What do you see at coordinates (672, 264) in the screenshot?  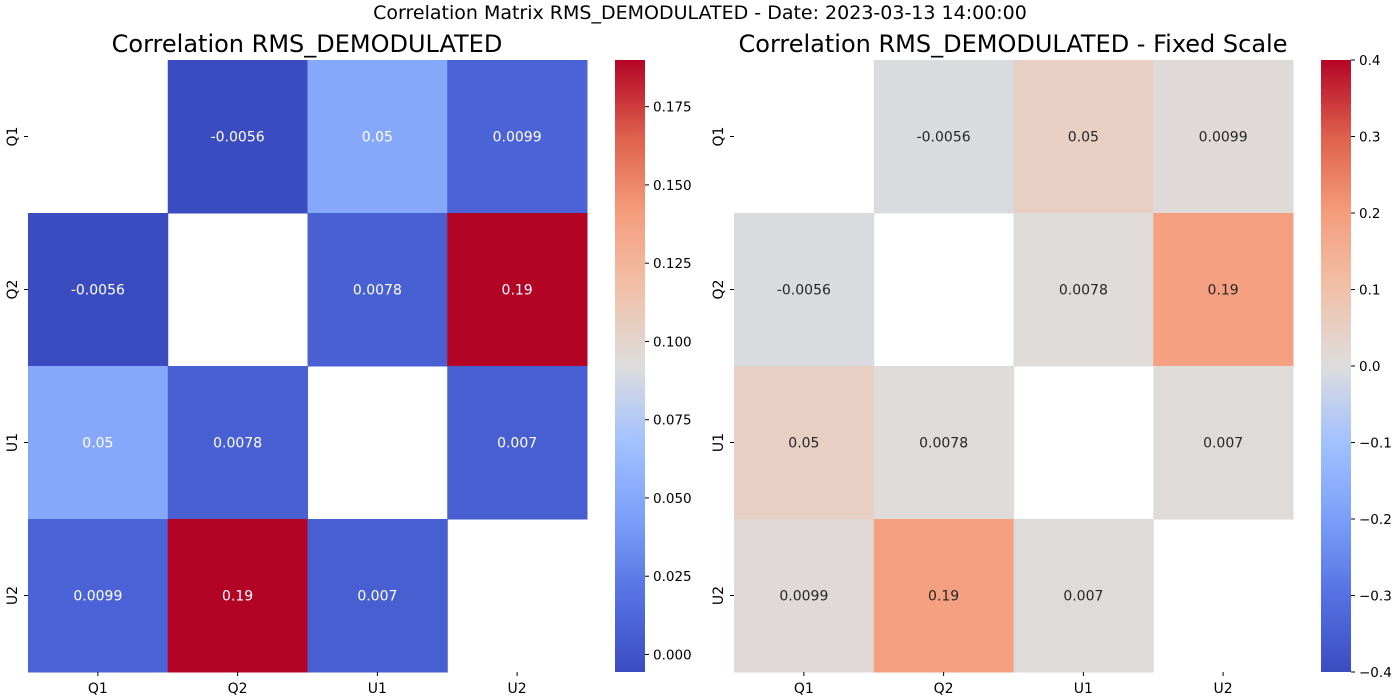 I see `colorbar-tick-label: 0.125` at bounding box center [672, 264].